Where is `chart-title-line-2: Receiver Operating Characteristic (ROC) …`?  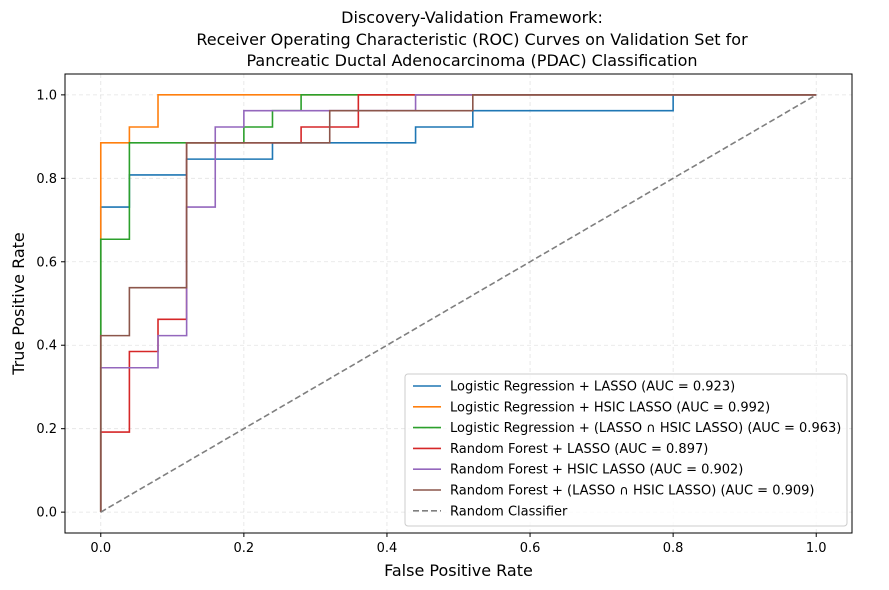 chart-title-line-2: Receiver Operating Characteristic (ROC) … is located at coordinates (472, 39).